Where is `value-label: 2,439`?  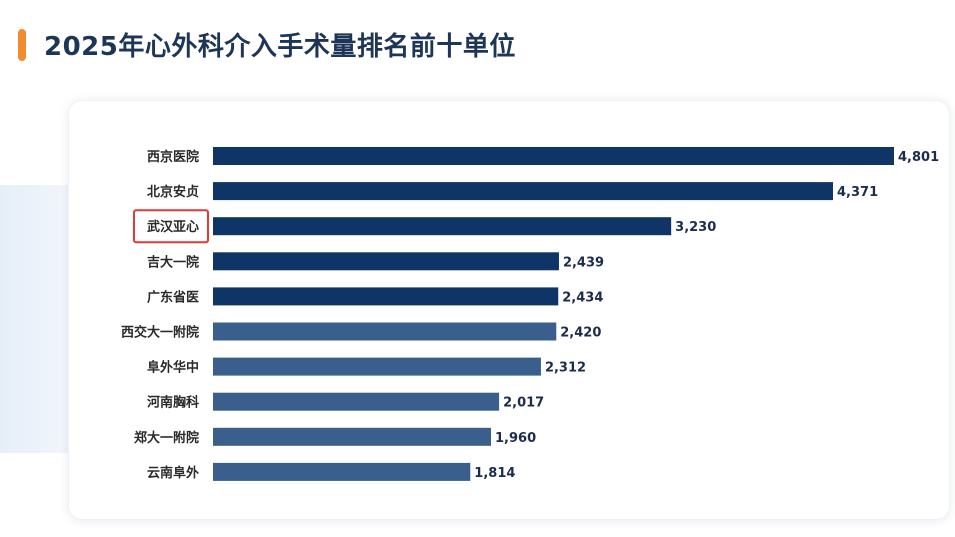 value-label: 2,439 is located at coordinates (583, 262).